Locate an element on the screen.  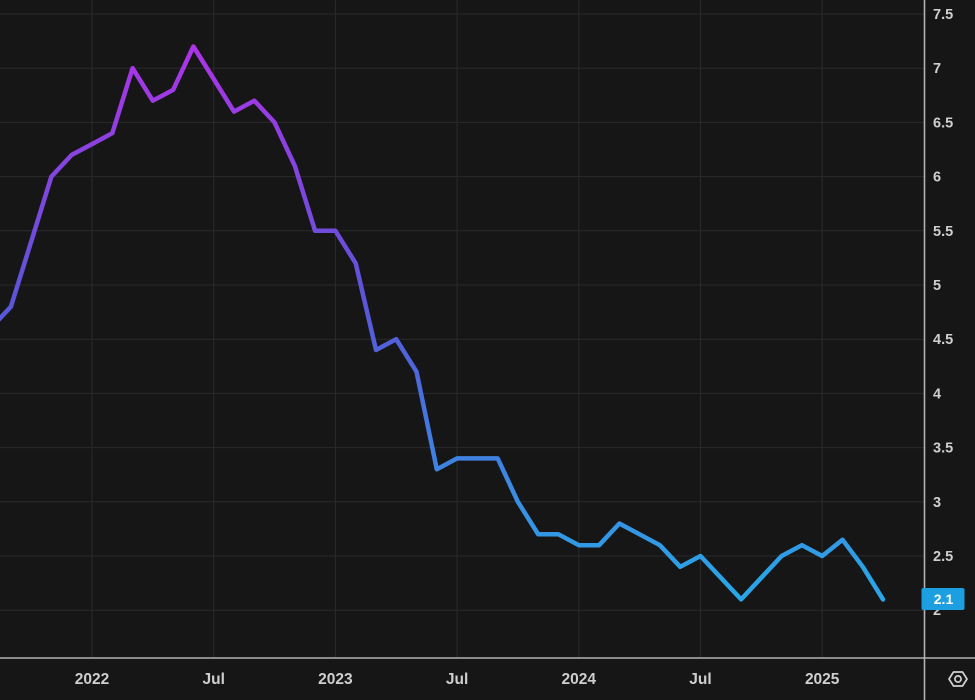
y-axis-label: 5 is located at coordinates (937, 286).